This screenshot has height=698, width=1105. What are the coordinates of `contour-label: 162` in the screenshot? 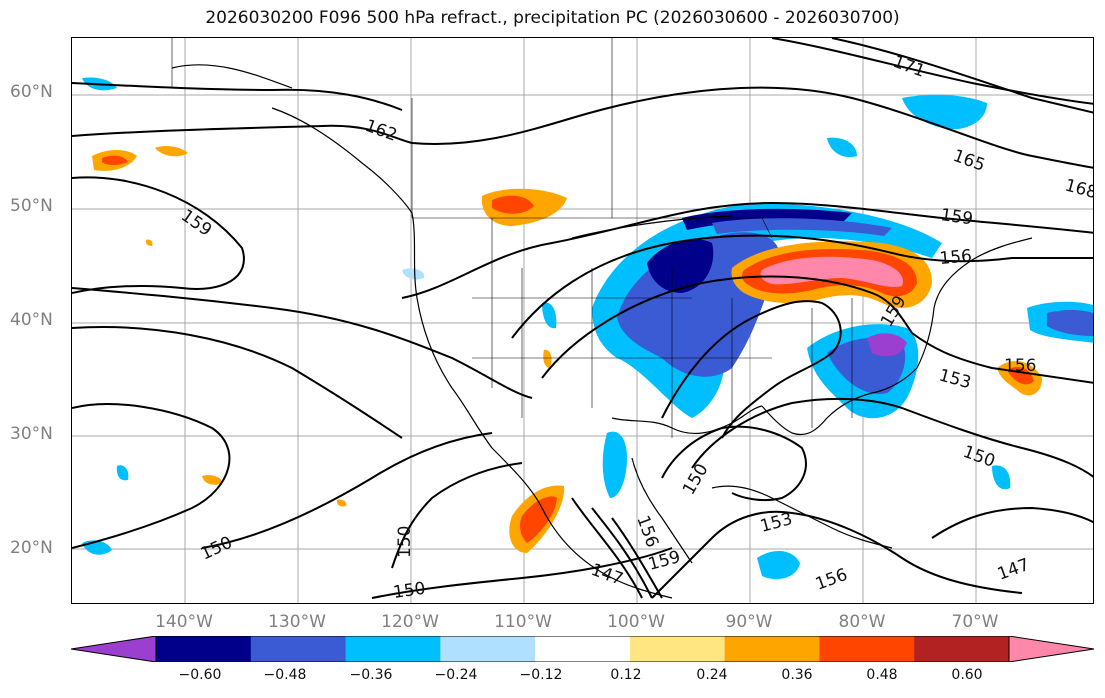 It's located at (380, 131).